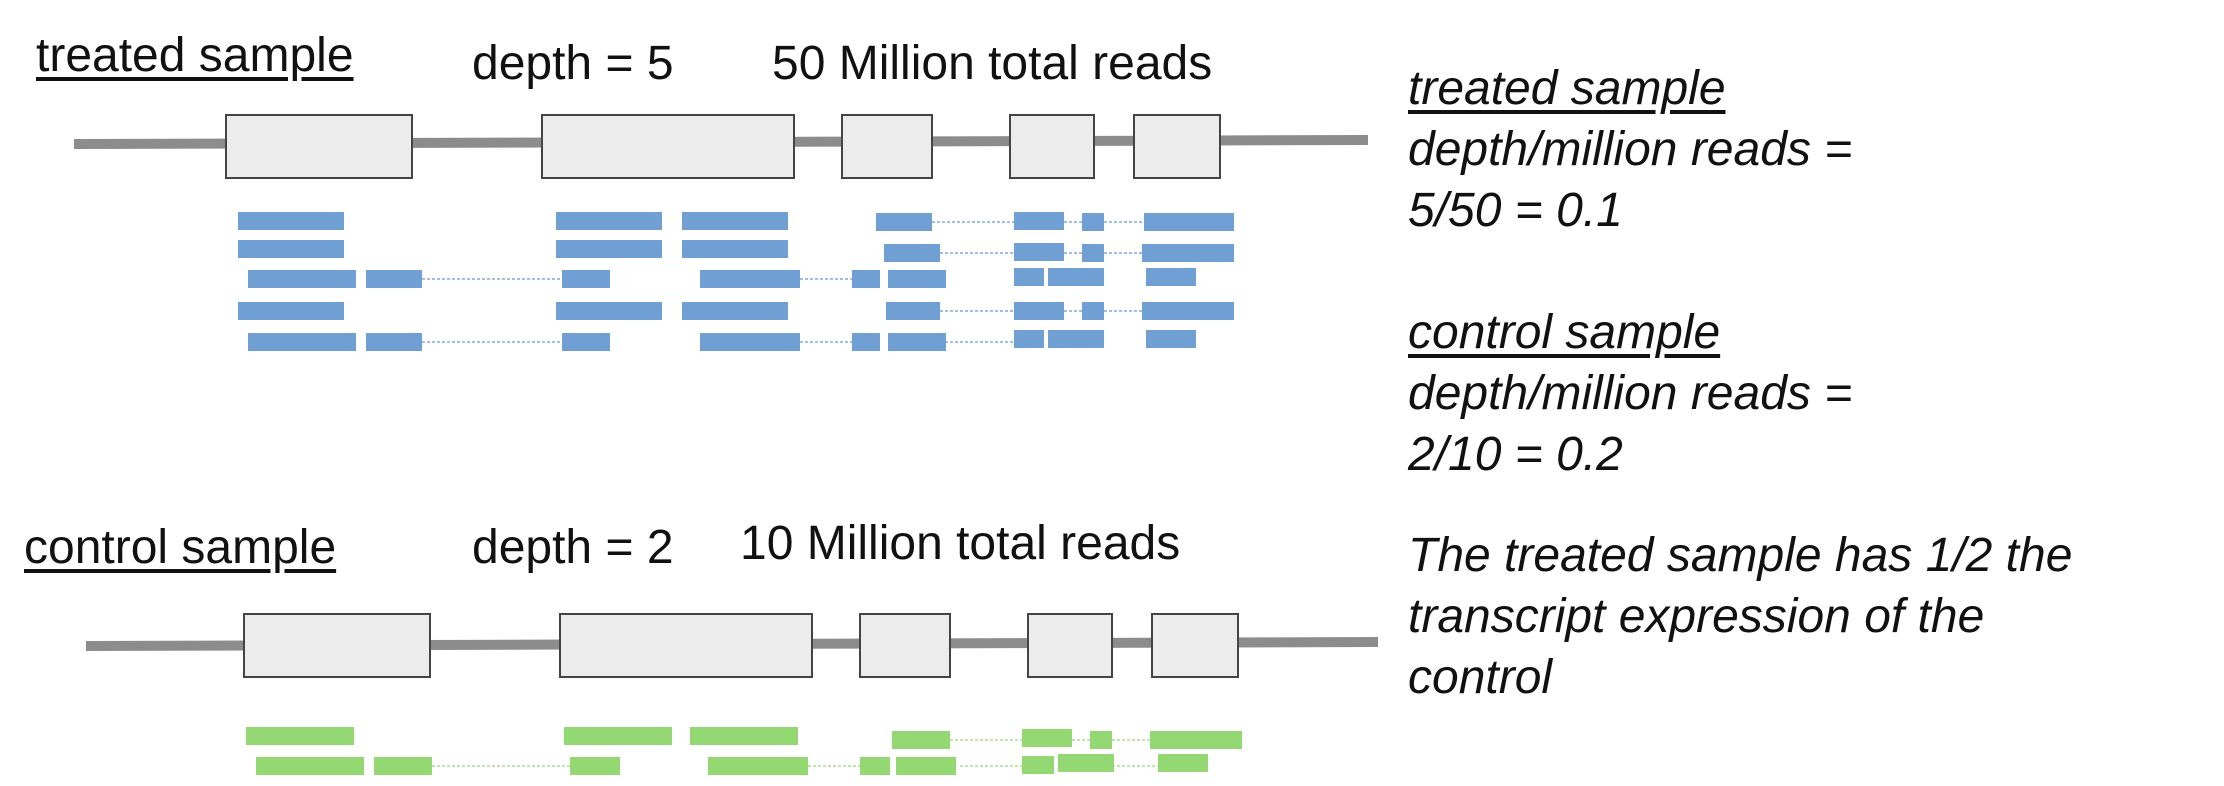 The width and height of the screenshot is (2224, 786). What do you see at coordinates (1567, 88) in the screenshot?
I see `note-treated-heading: treated sample` at bounding box center [1567, 88].